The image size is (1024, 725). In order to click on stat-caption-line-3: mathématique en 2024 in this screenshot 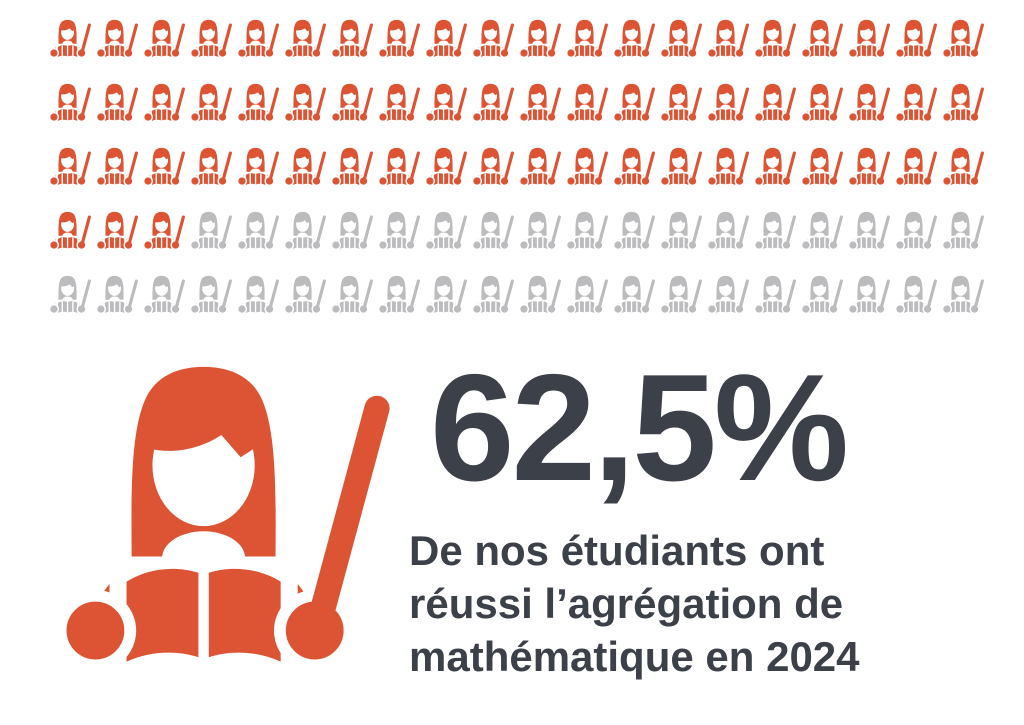, I will do `click(634, 656)`.